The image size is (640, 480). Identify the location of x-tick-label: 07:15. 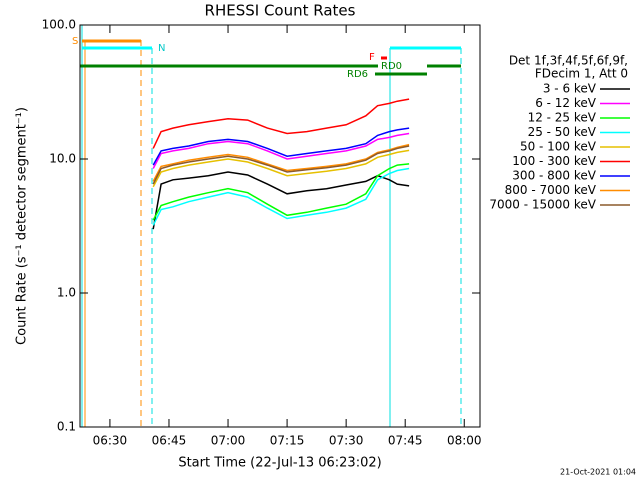
(287, 441).